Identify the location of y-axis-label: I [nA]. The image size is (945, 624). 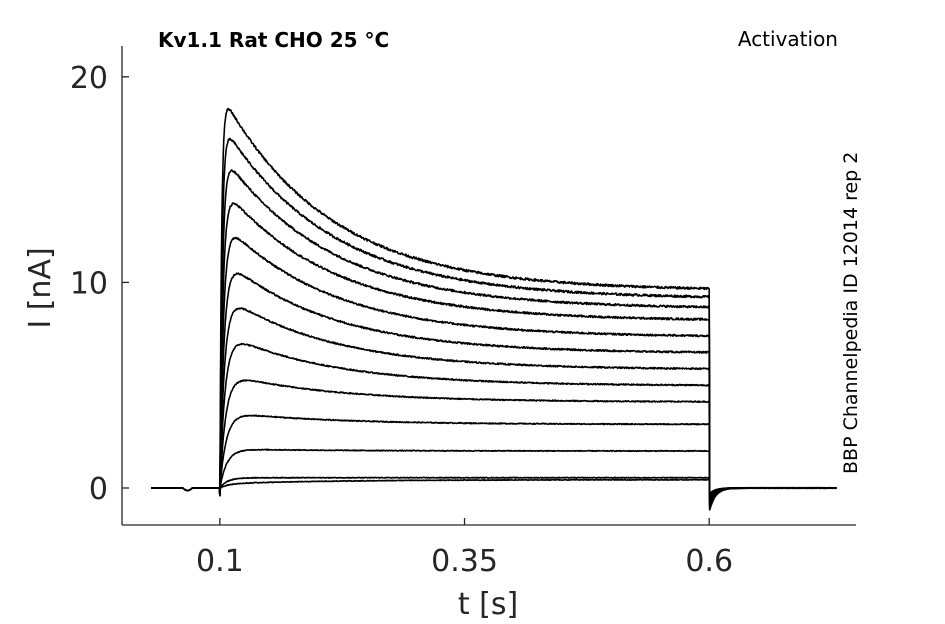
(40, 287).